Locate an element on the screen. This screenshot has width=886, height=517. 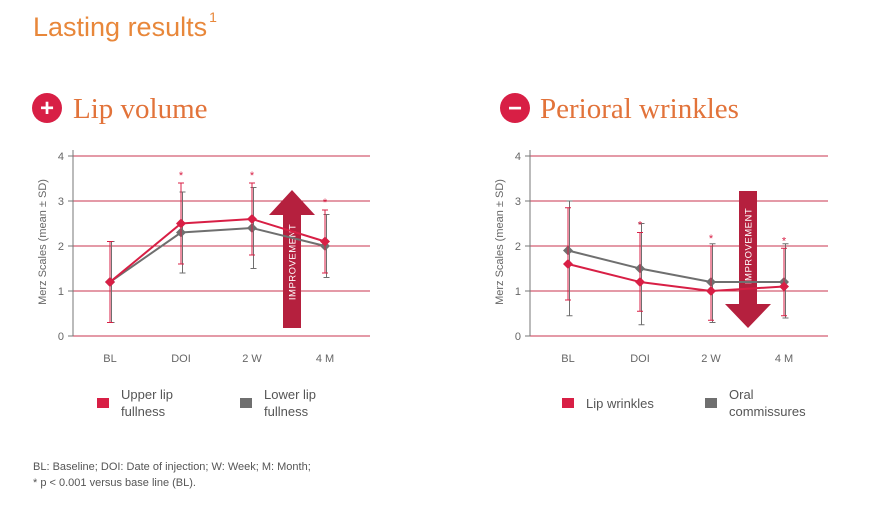
chart-1-series-1-line is located at coordinates (675, 266).